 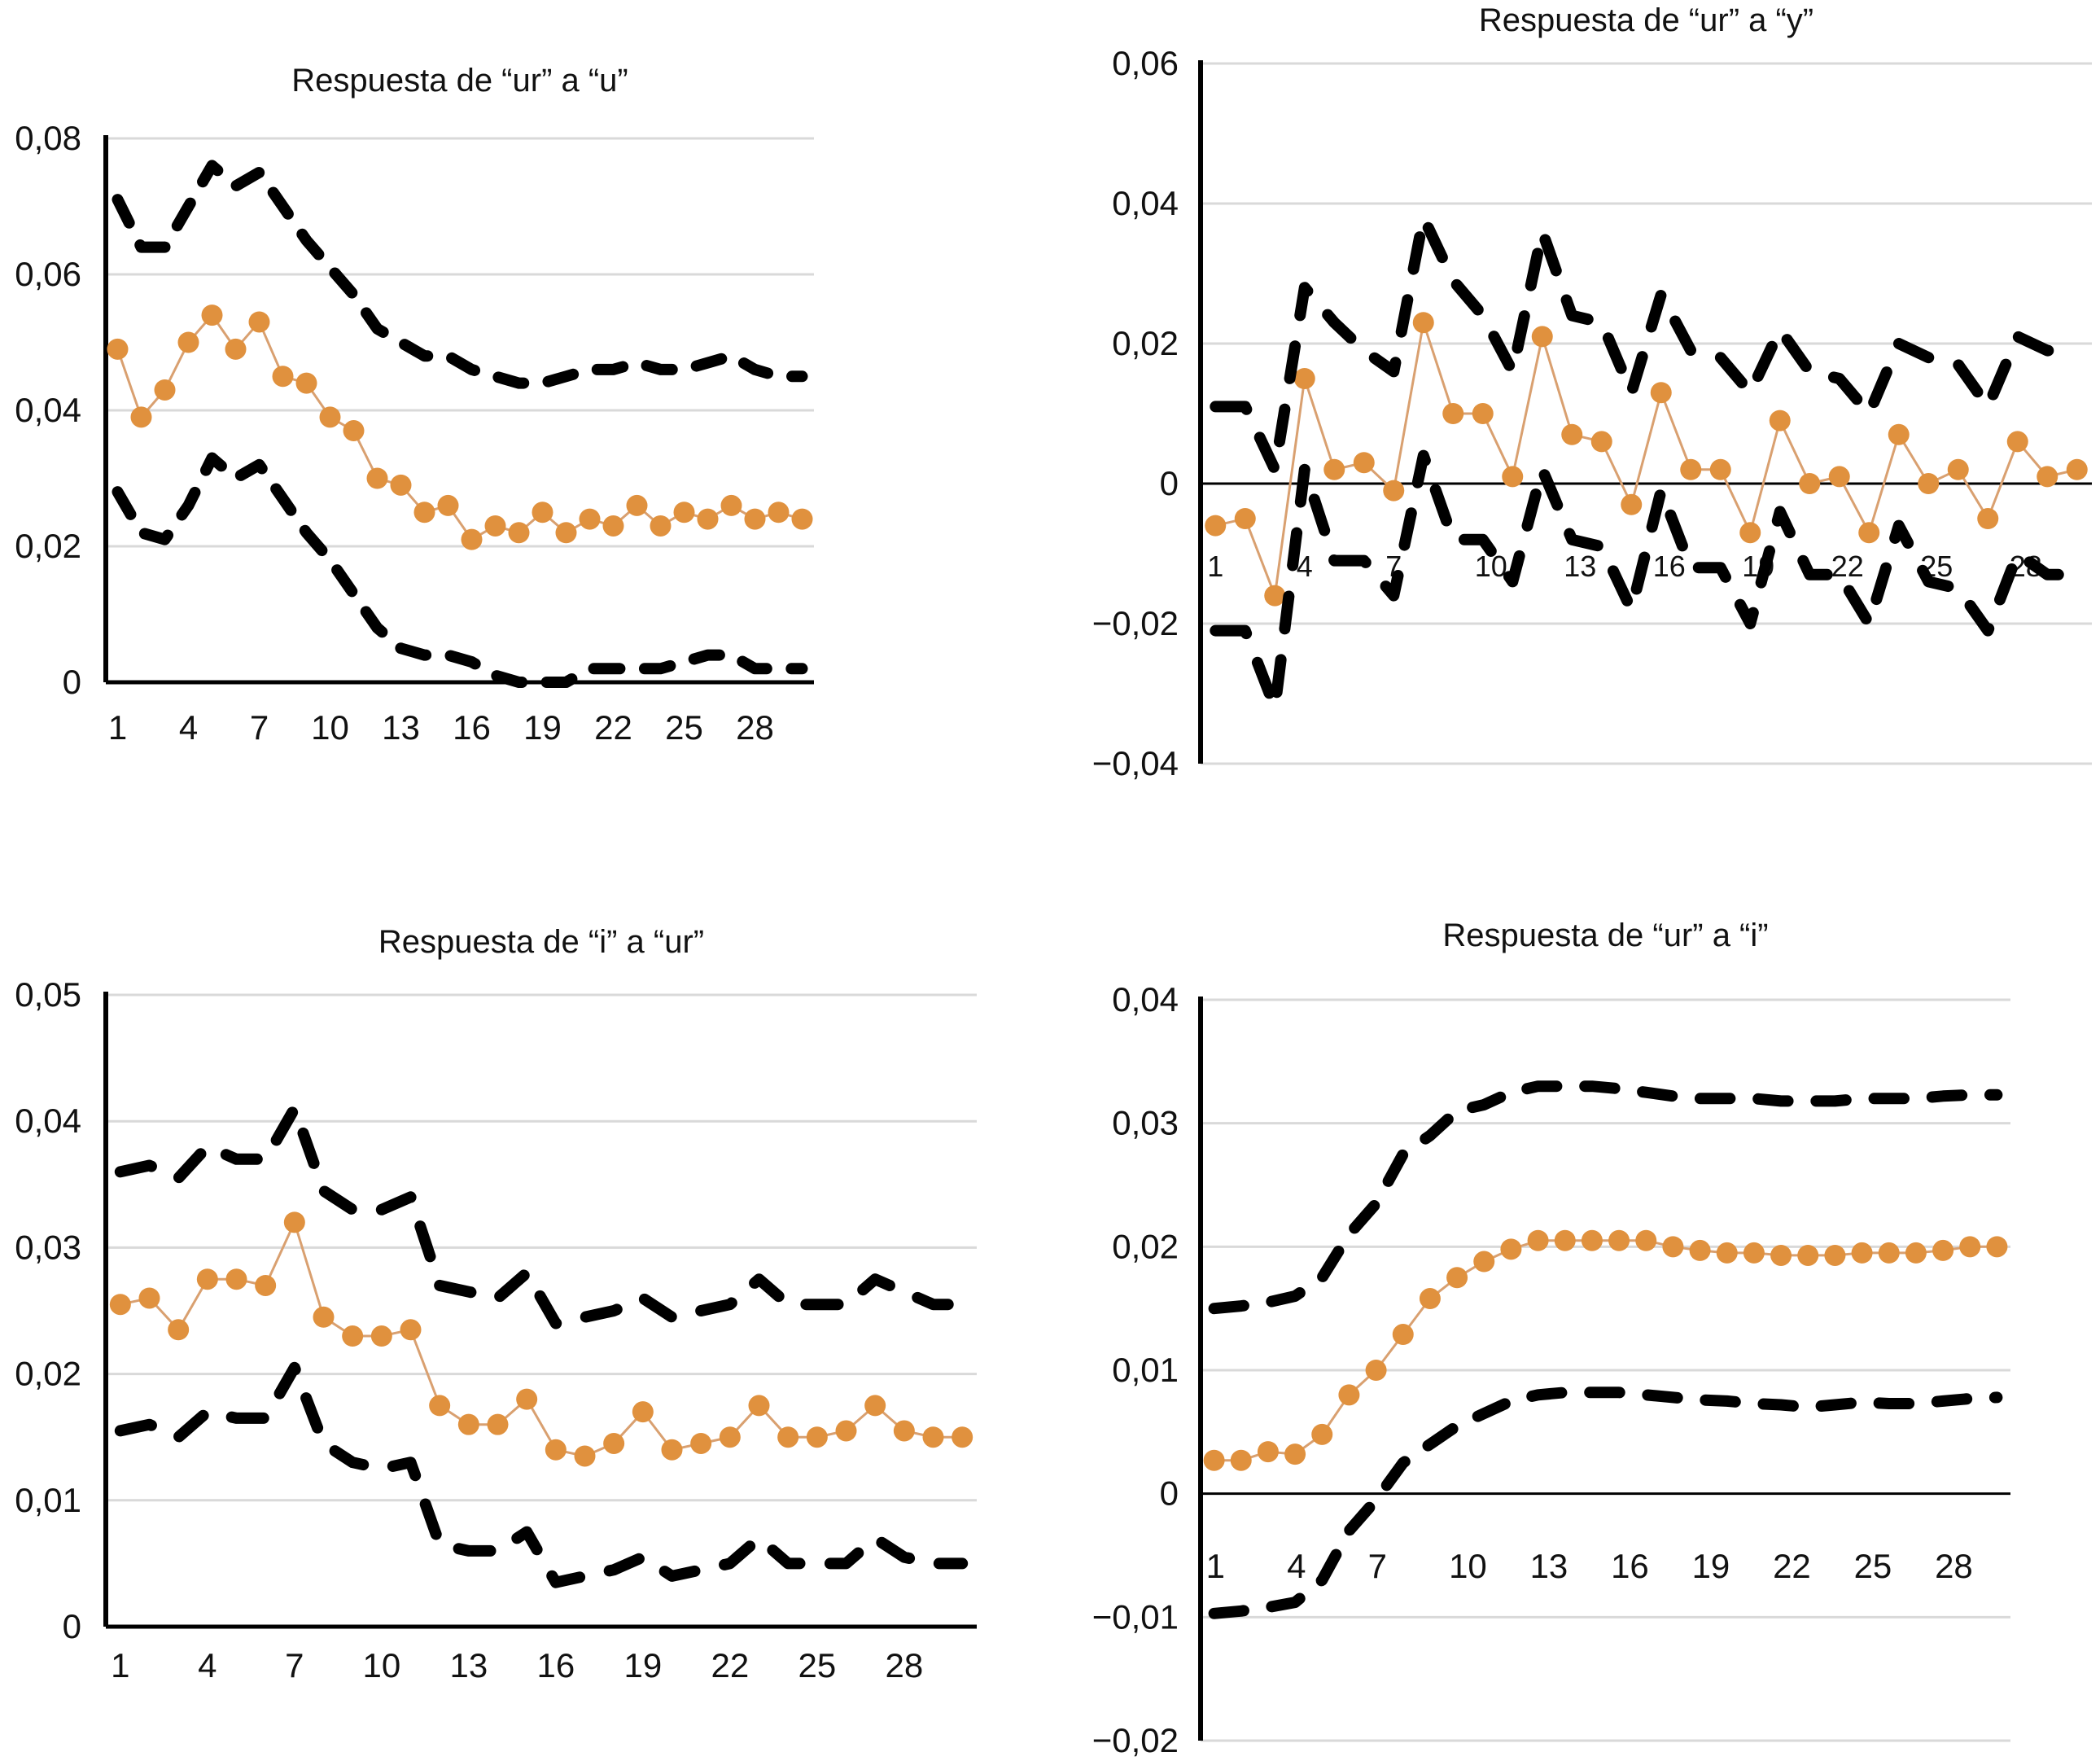 I want to click on y-tick-label: 0,06, so click(x=1145, y=63).